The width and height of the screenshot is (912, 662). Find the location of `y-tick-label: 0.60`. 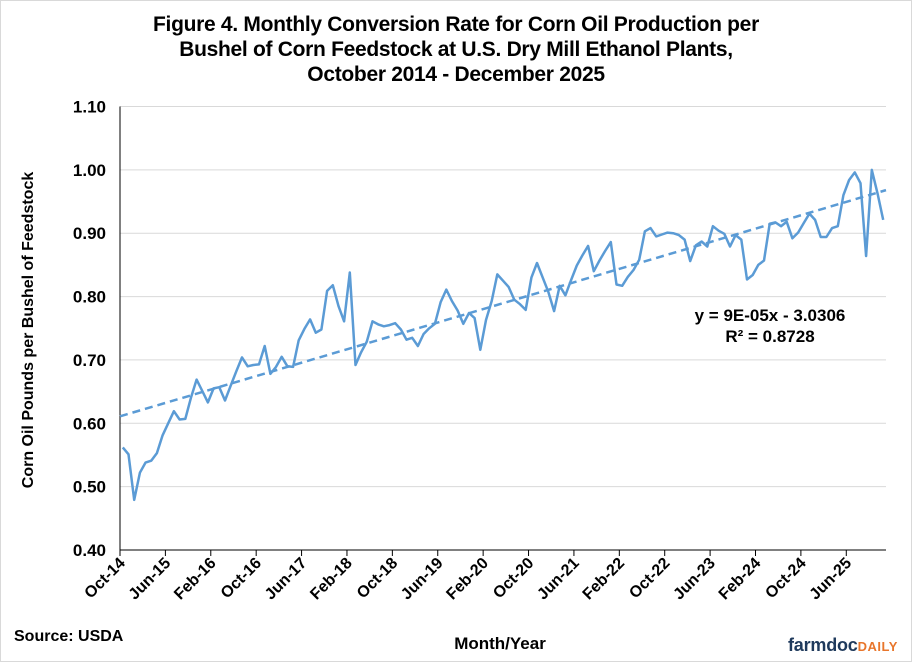

y-tick-label: 0.60 is located at coordinates (89, 423).